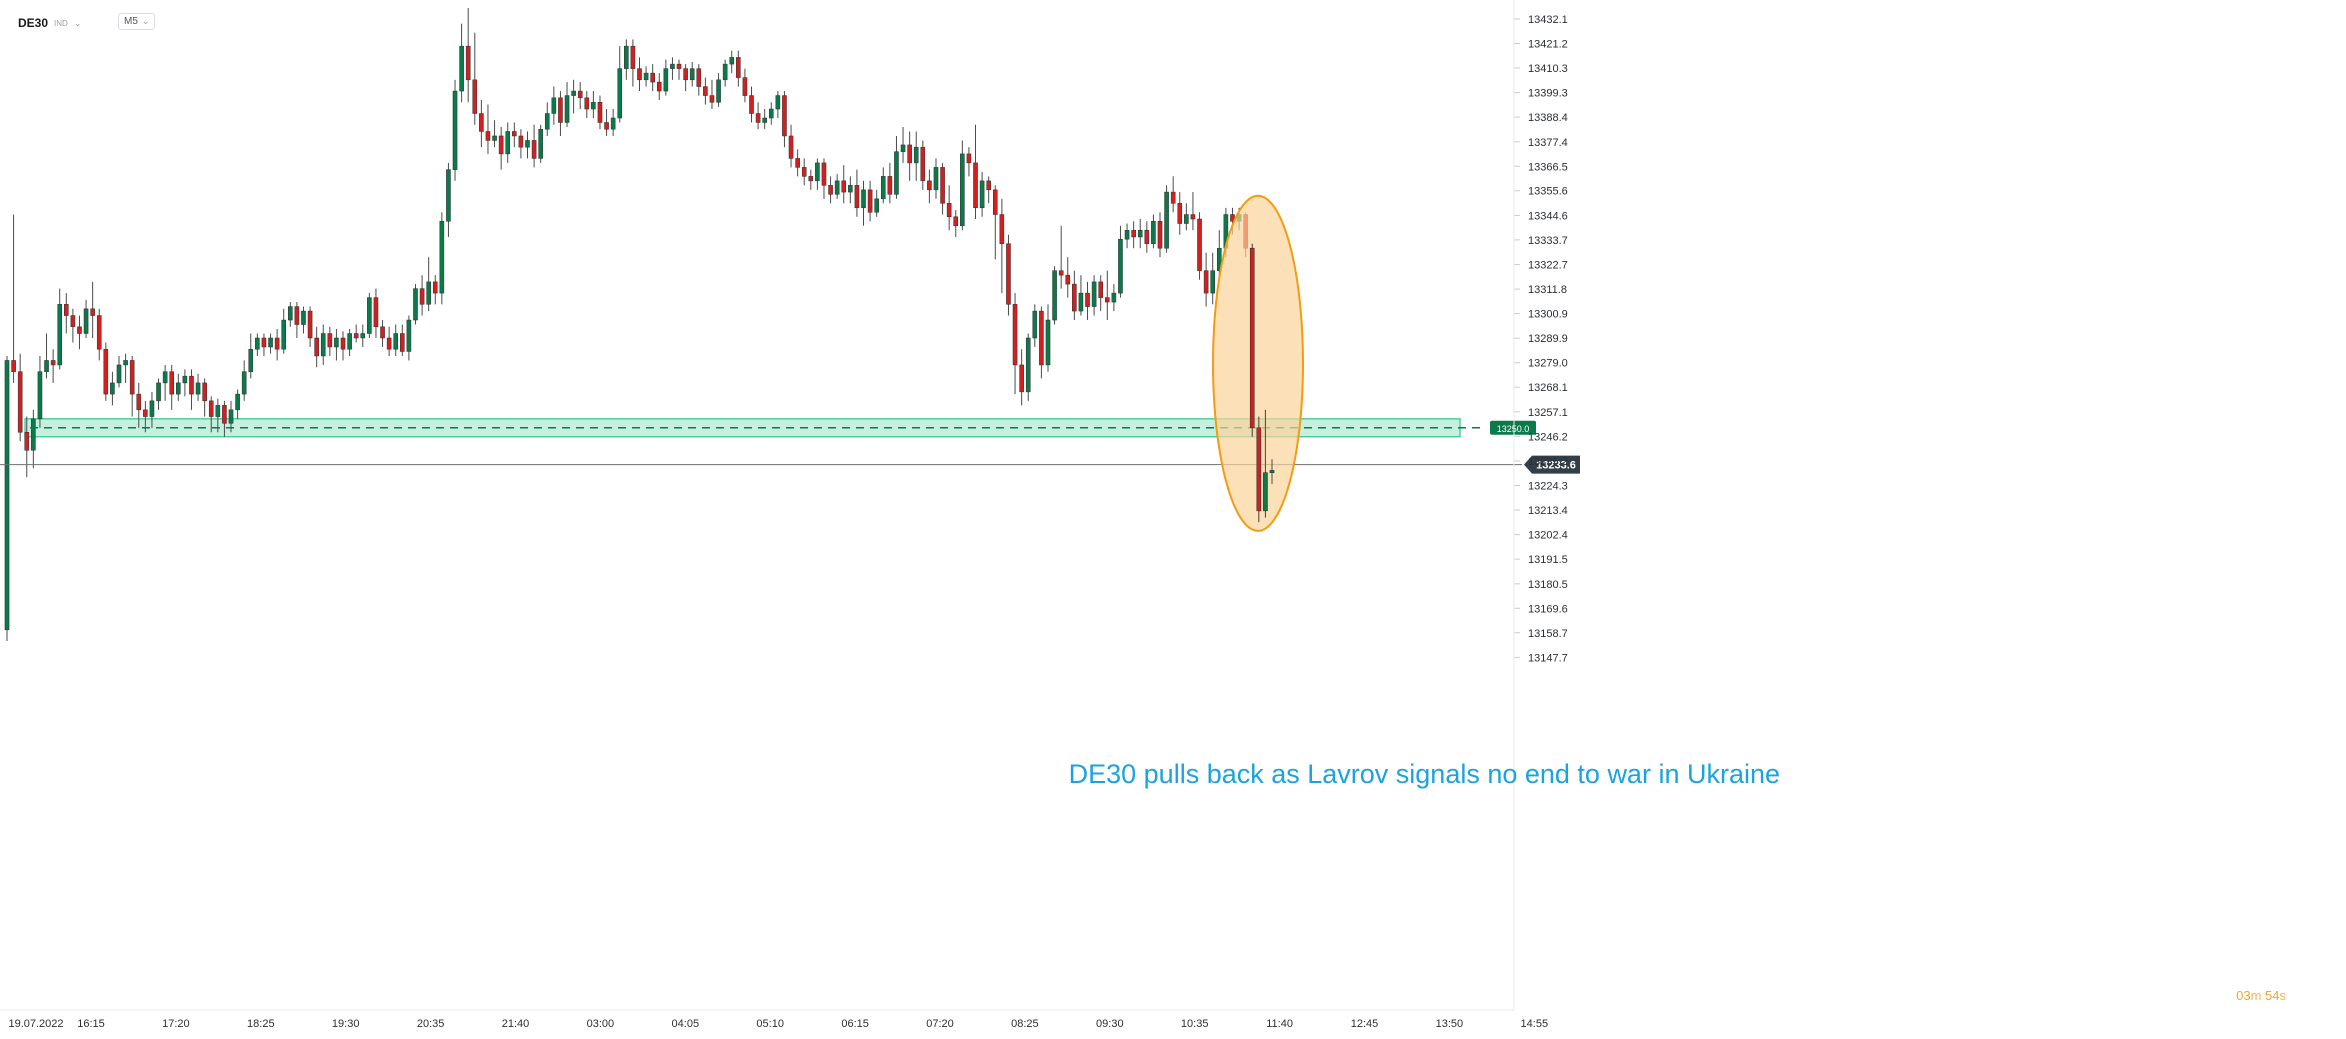  Describe the element at coordinates (770, 1024) in the screenshot. I see `x-tick-label: 05:10` at that location.